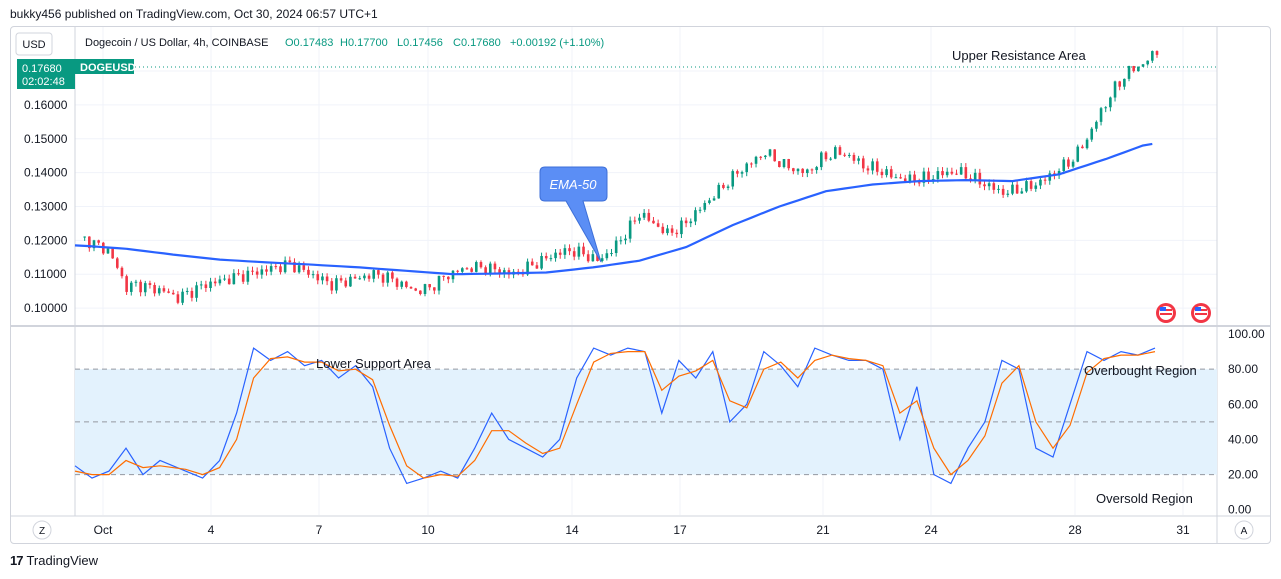 This screenshot has width=1281, height=579. I want to click on ema-callout: EMA-50, so click(573, 214).